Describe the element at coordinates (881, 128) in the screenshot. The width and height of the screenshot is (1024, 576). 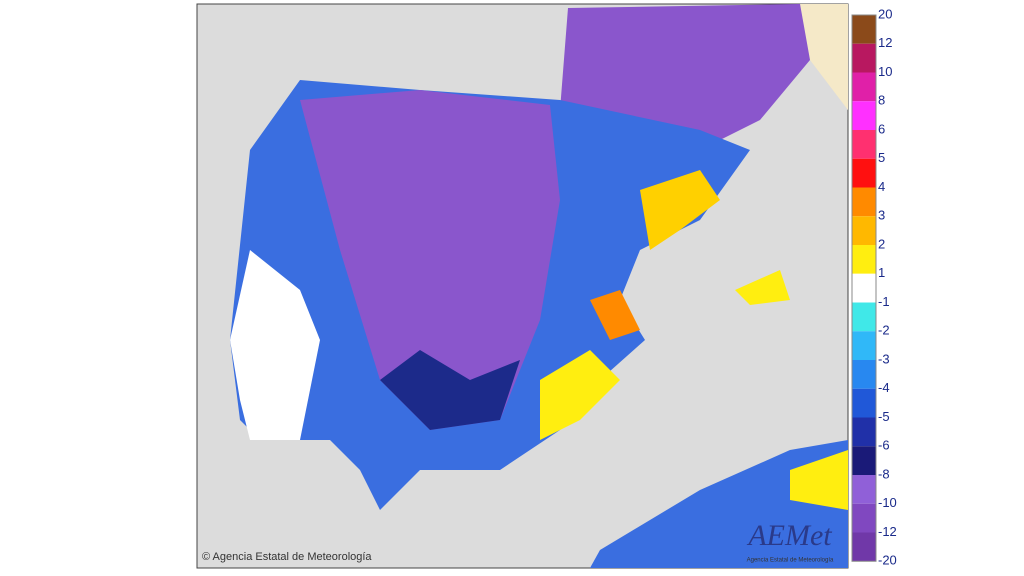
I see `legend-label: 6` at that location.